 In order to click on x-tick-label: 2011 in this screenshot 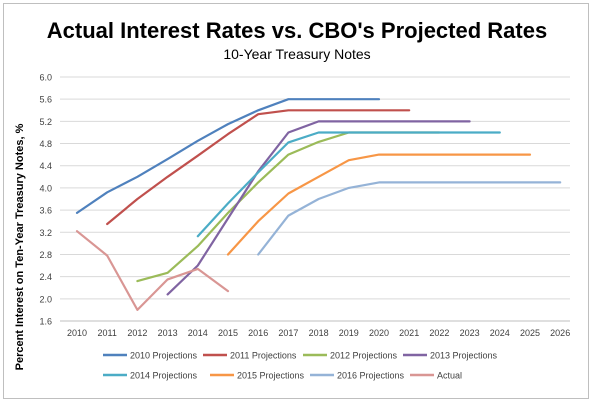, I will do `click(107, 333)`.